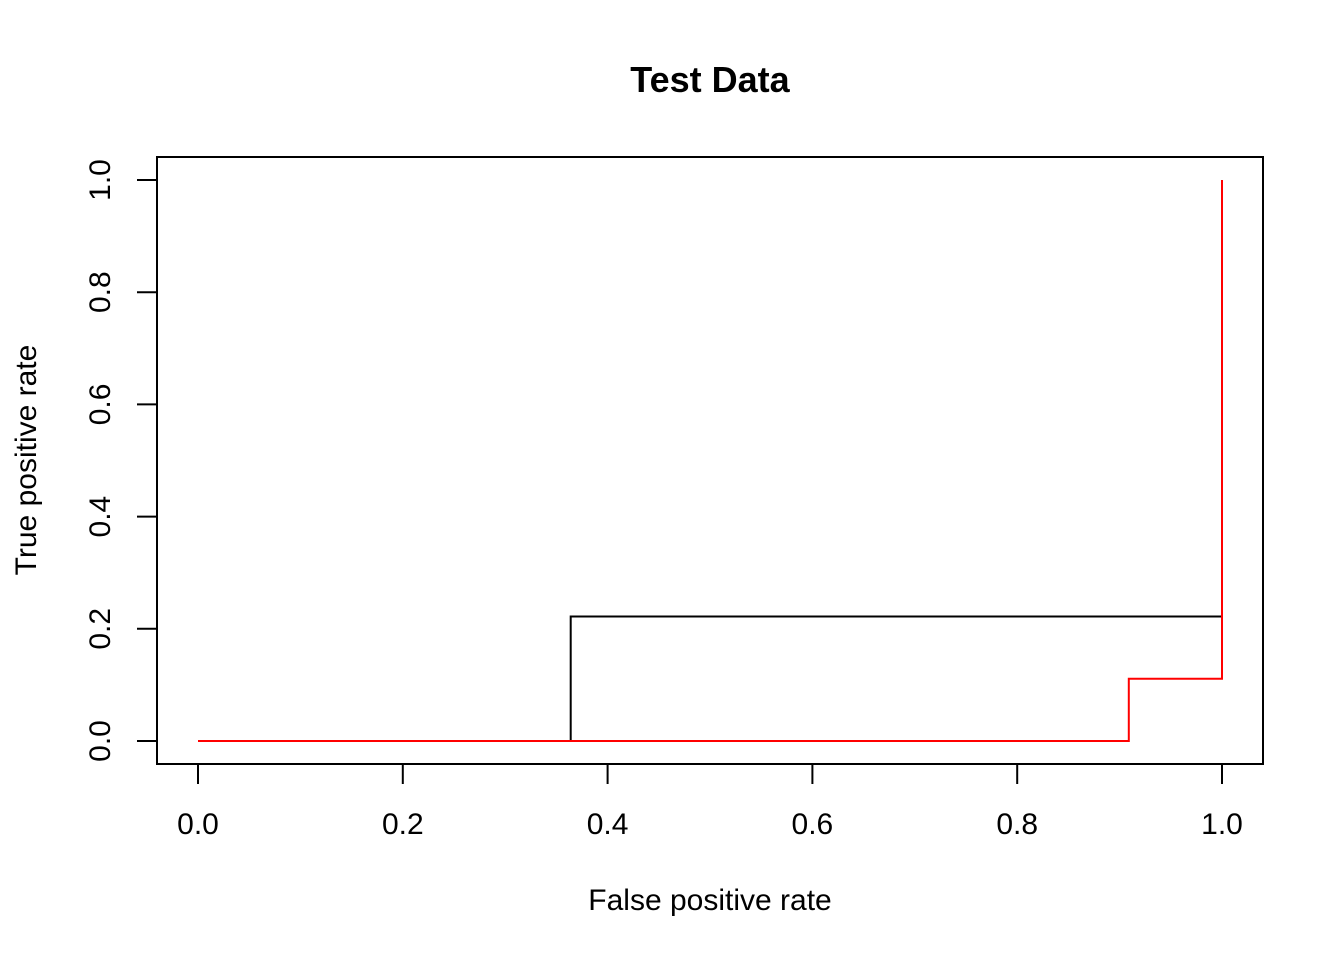  I want to click on y-axis-label: True positive rate, so click(26, 460).